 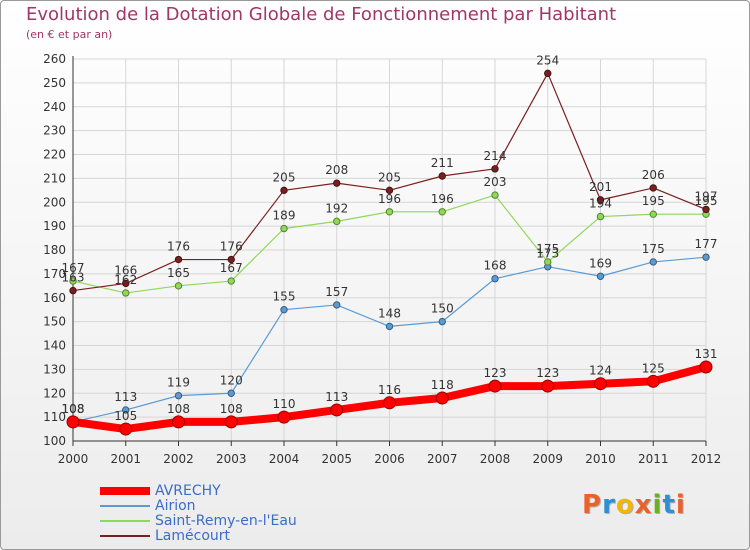 What do you see at coordinates (609, 505) in the screenshot?
I see `logo-letter: r` at bounding box center [609, 505].